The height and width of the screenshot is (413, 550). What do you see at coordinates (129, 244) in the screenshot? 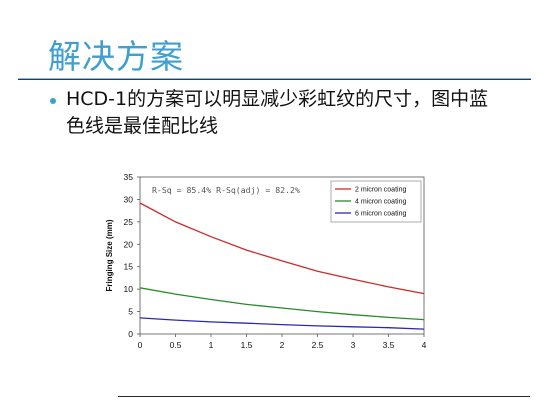
I see `y-tick-label: 20` at bounding box center [129, 244].